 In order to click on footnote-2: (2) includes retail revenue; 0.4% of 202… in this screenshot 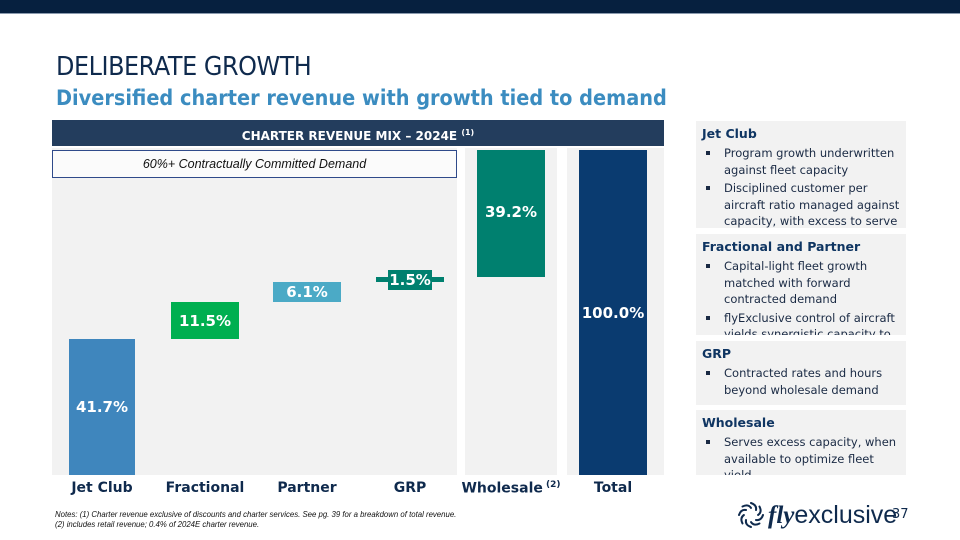, I will do `click(157, 524)`.